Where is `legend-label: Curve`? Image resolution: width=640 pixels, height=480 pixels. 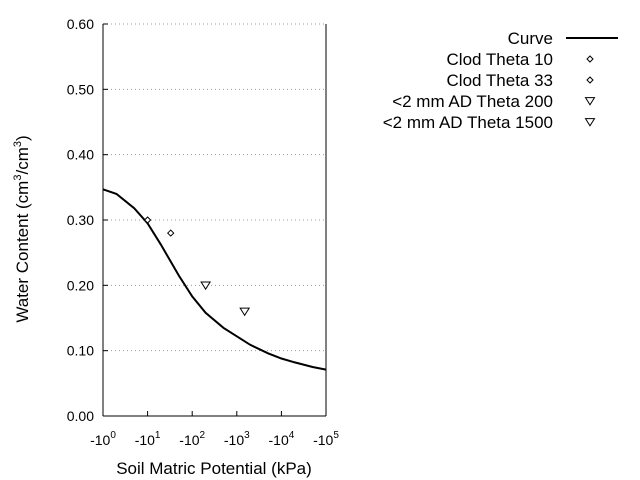 legend-label: Curve is located at coordinates (530, 38).